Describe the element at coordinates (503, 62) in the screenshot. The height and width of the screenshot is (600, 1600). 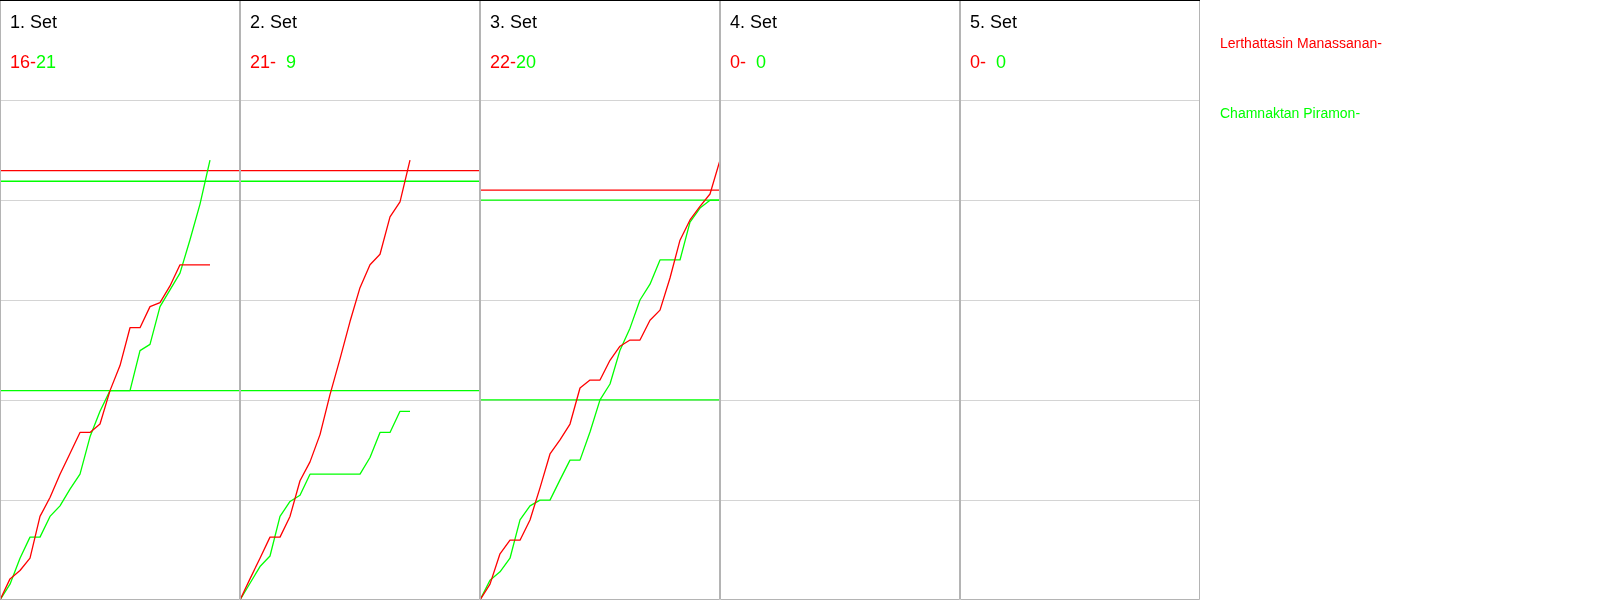
I see `text: 22-` at that location.